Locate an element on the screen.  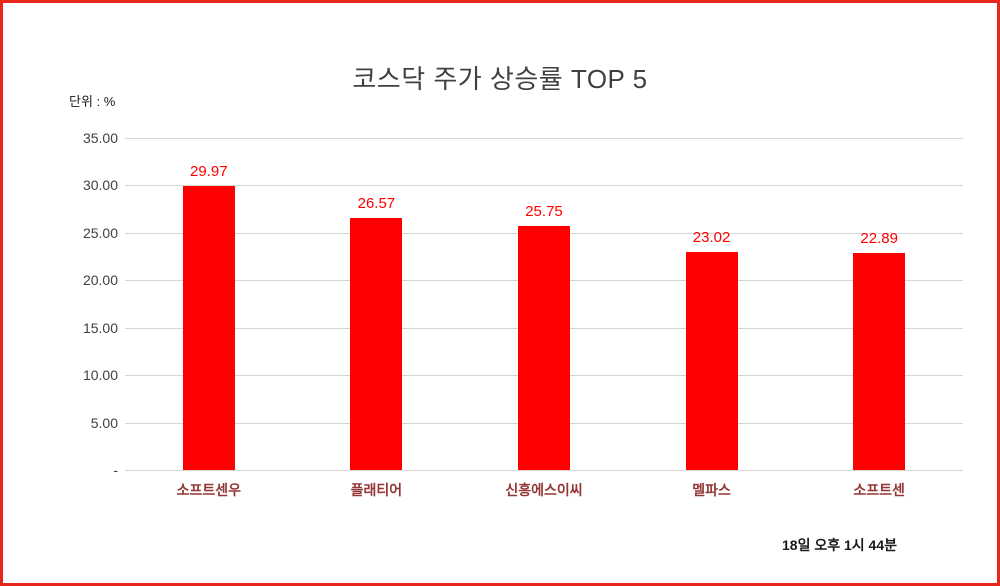
y-tick-label: 20.00 is located at coordinates (100, 280).